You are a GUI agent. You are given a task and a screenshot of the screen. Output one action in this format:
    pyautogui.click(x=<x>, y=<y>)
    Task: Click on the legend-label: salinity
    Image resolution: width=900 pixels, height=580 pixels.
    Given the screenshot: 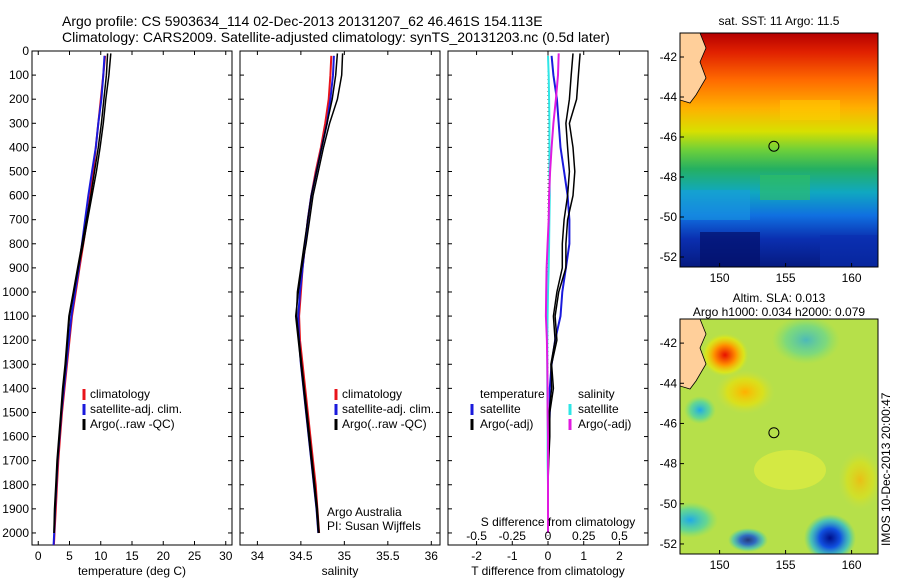 What is the action you would take?
    pyautogui.click(x=596, y=394)
    